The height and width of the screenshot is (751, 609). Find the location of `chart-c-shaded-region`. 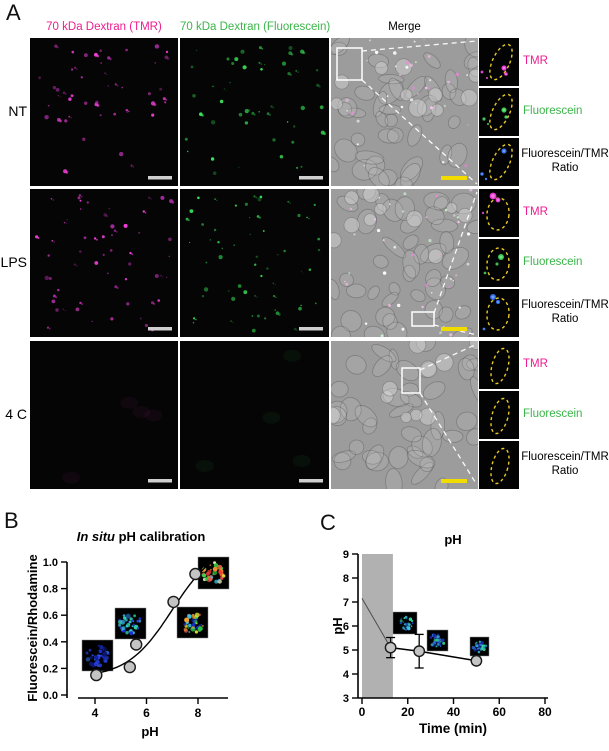

chart-c-shaded-region is located at coordinates (377, 626).